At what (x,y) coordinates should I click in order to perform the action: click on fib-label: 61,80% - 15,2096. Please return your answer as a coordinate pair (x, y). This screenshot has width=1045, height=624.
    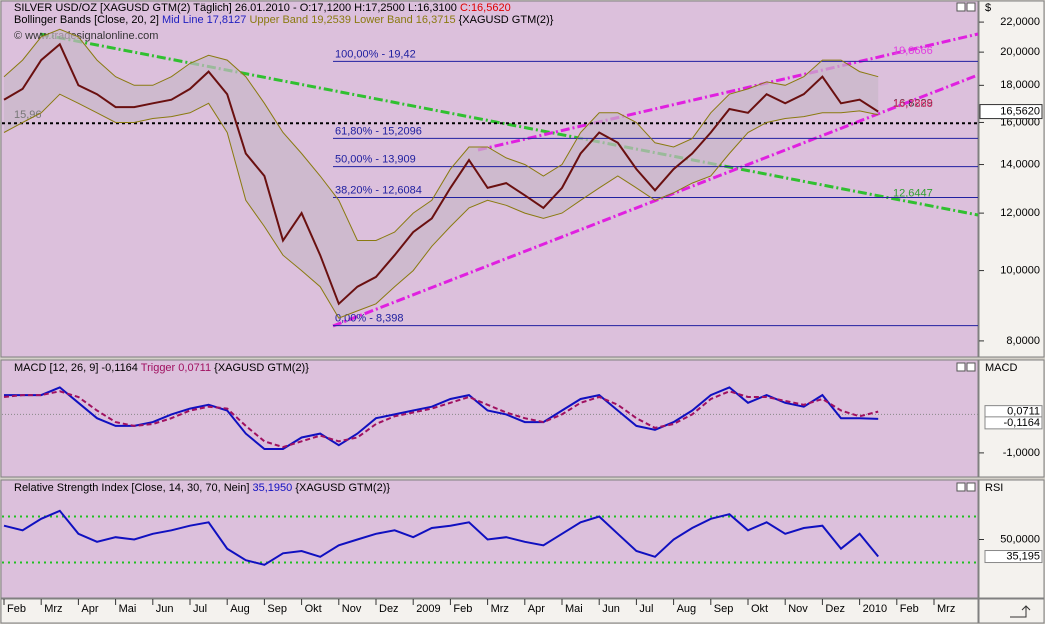
    Looking at the image, I should click on (378, 131).